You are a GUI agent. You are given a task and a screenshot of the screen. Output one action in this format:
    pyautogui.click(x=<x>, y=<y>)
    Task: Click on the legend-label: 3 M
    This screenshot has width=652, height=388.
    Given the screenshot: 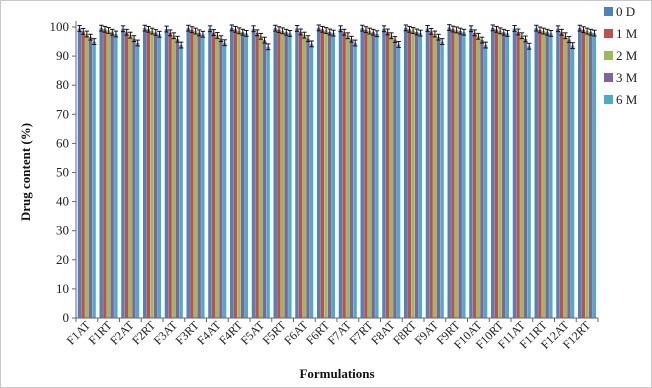 What is the action you would take?
    pyautogui.click(x=627, y=77)
    